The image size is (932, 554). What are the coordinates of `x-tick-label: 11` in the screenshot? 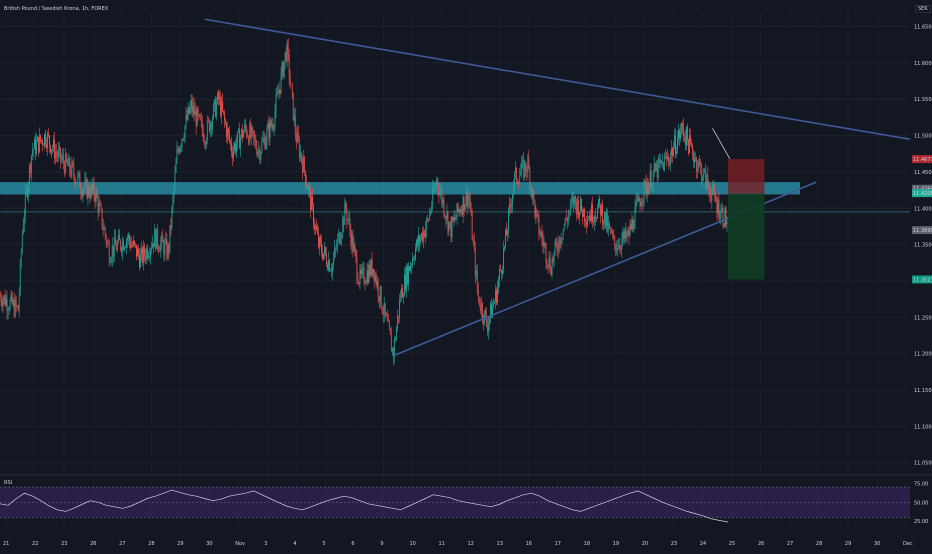 It's located at (441, 544).